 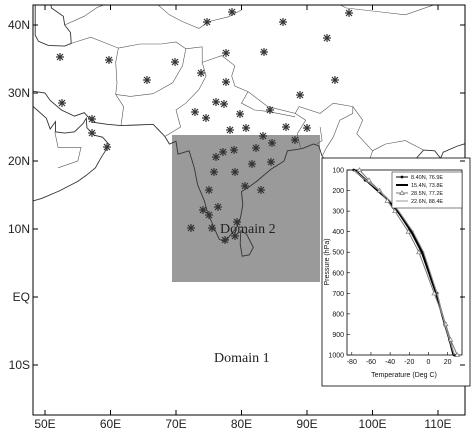 I want to click on x-tick-label: -40, so click(x=390, y=362).